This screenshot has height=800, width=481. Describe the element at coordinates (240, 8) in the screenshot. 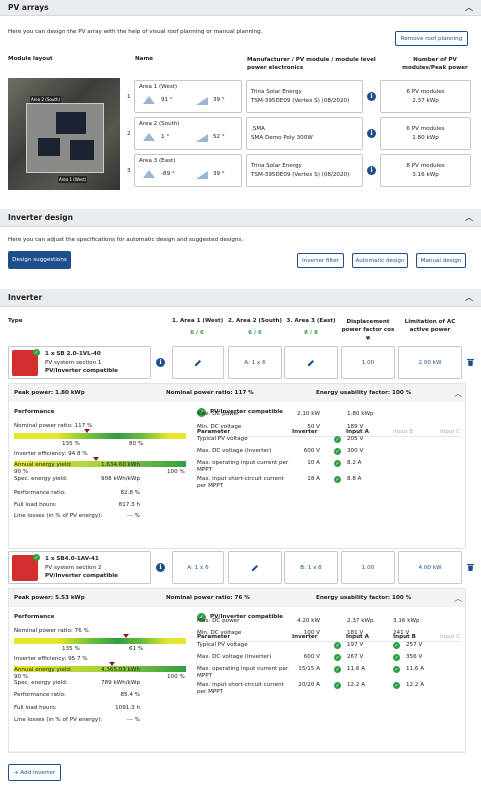

I see `pv-arrays-header: PV arrays ︿` at that location.